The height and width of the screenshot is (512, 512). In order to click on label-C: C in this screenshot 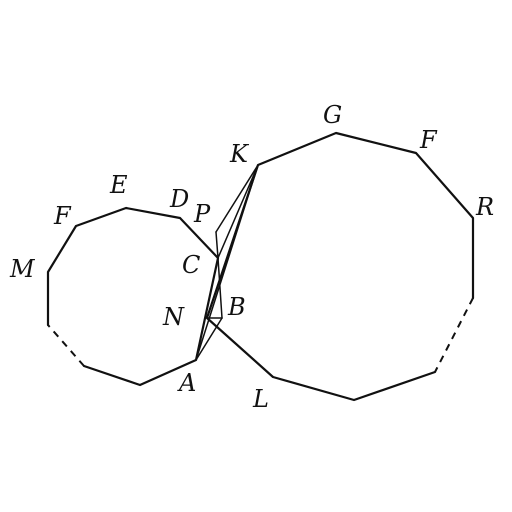, I will do `click(191, 265)`.